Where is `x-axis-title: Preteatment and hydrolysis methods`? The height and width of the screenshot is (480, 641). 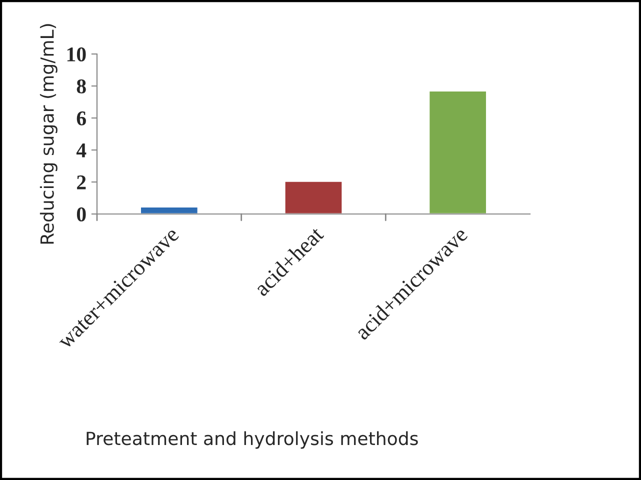 x-axis-title: Preteatment and hydrolysis methods is located at coordinates (252, 440).